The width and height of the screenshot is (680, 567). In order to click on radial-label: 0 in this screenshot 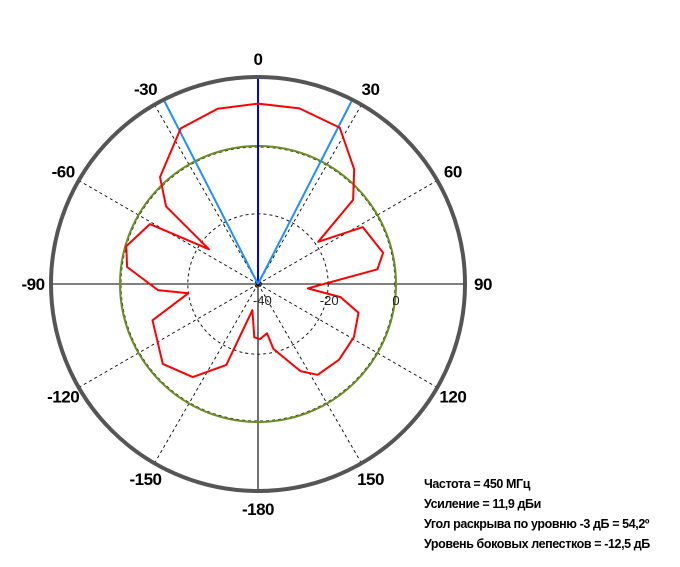, I will do `click(395, 300)`.